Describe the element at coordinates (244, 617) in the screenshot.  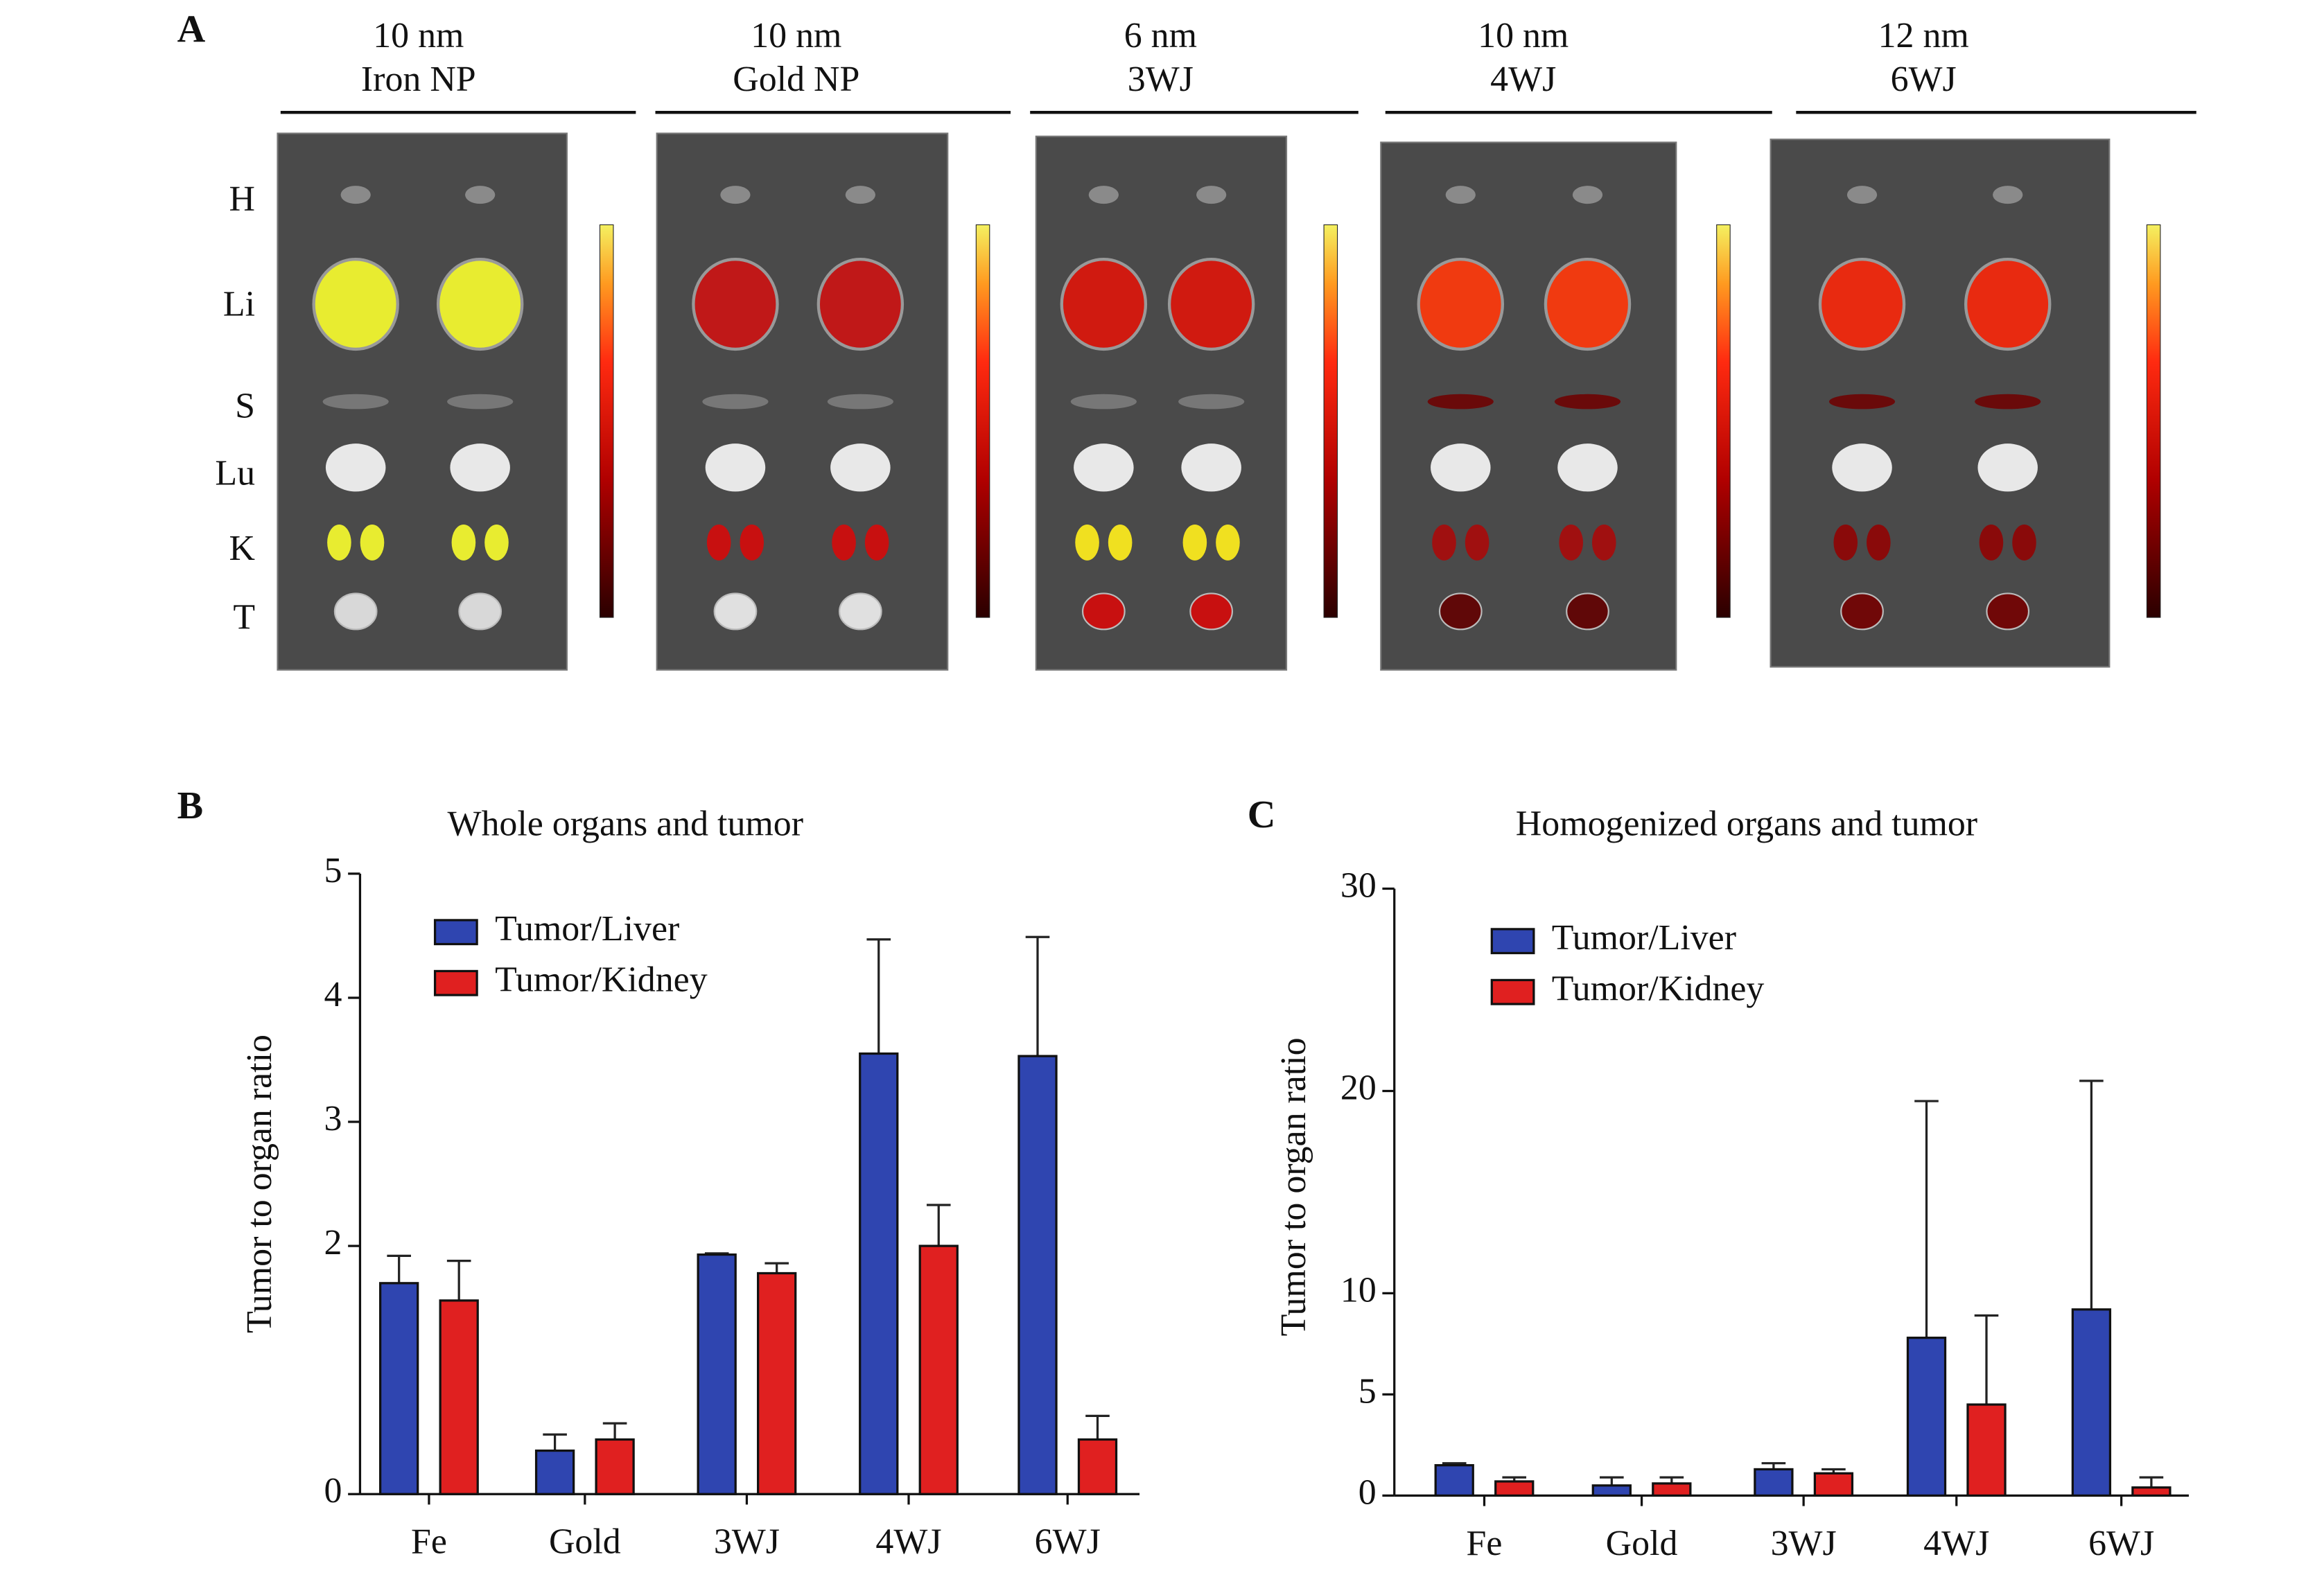
I see `row-label: T` at that location.